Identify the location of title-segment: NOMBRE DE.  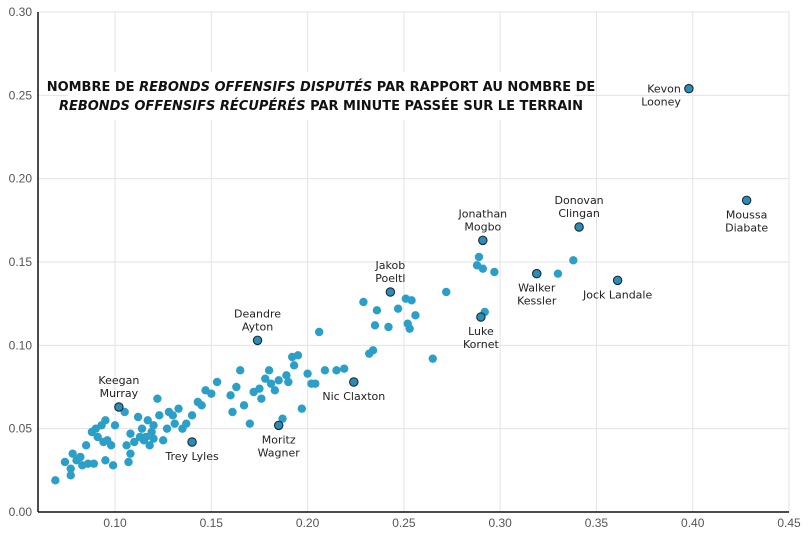
(93, 87).